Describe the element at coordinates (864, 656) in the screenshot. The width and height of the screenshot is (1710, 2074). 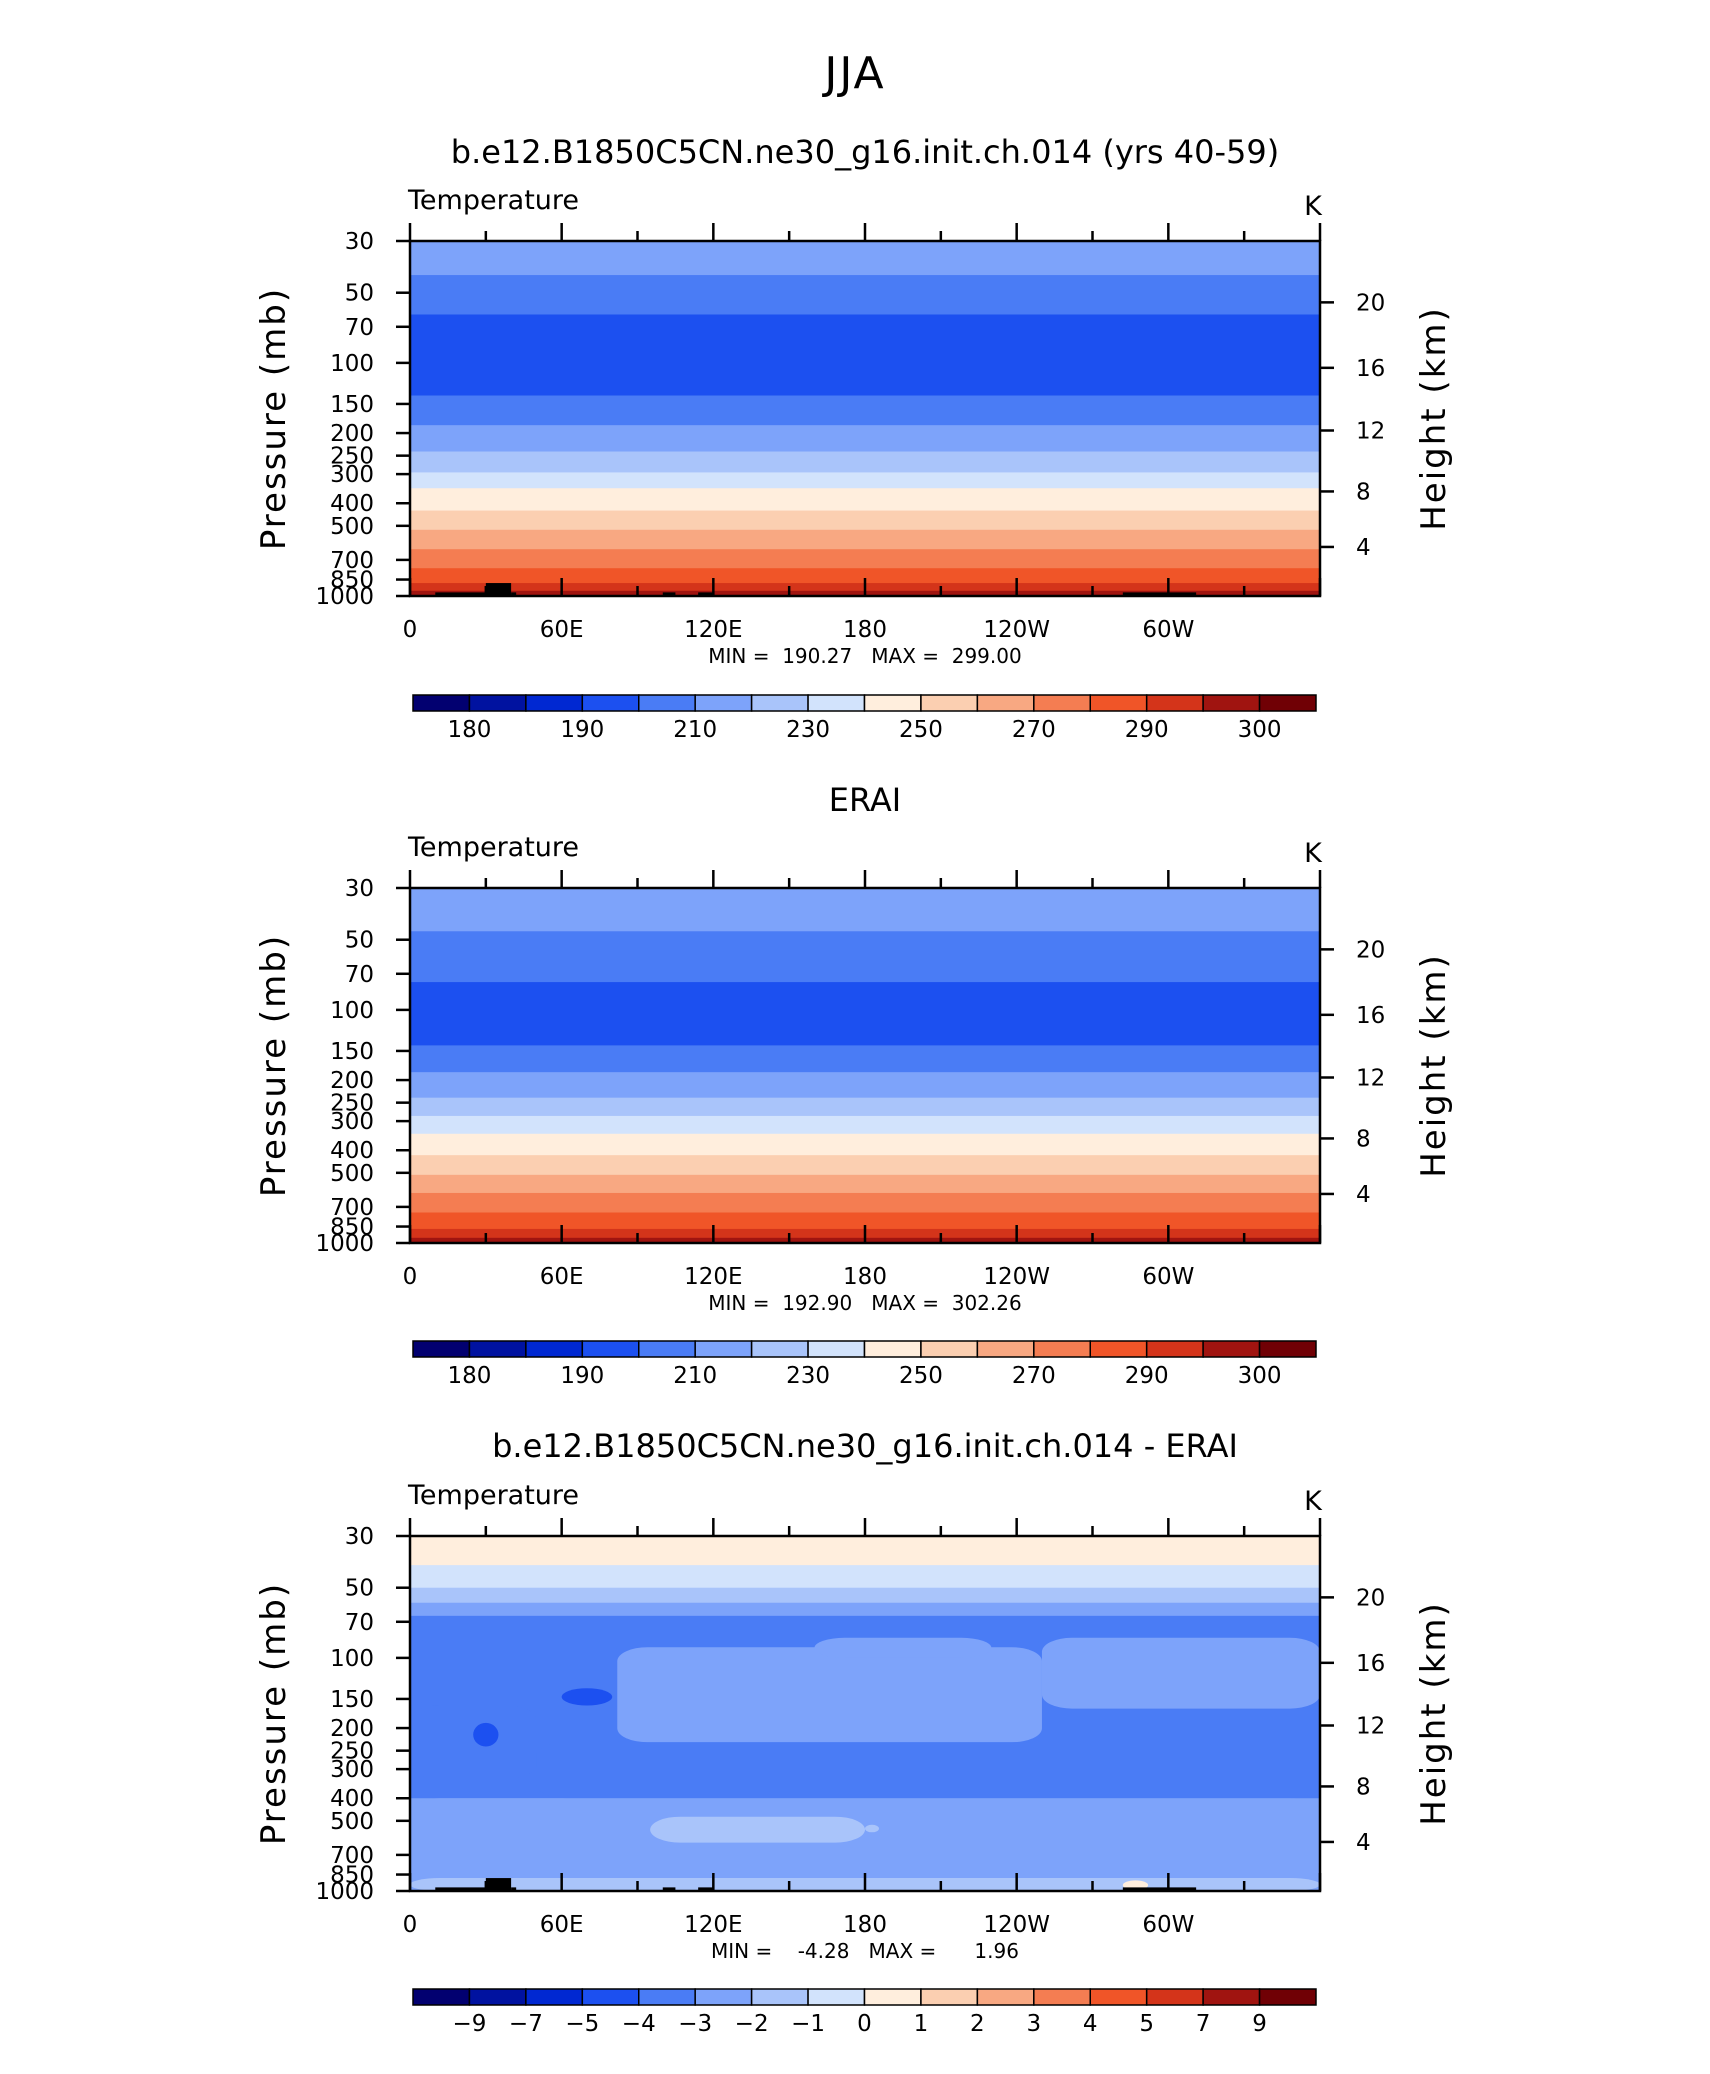
I see `stats-label: MIN = 190.27 MAX = 299.00` at that location.